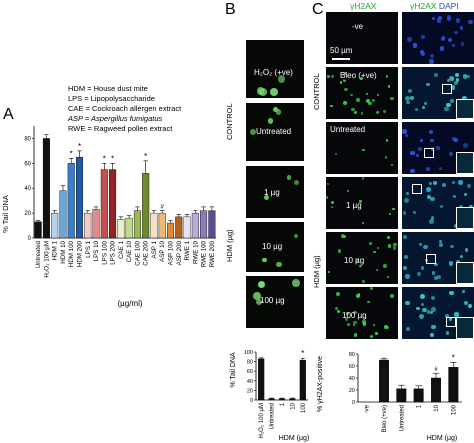  I want to click on legend-line: RWE = Ragweed pollen extract, so click(120, 128).